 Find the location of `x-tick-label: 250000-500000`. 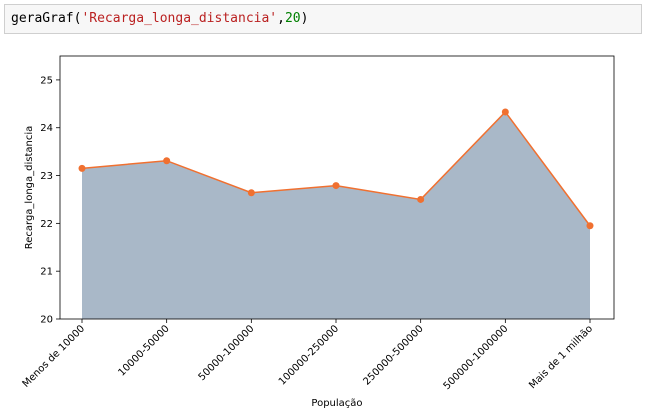

x-tick-label: 250000-500000 is located at coordinates (393, 355).